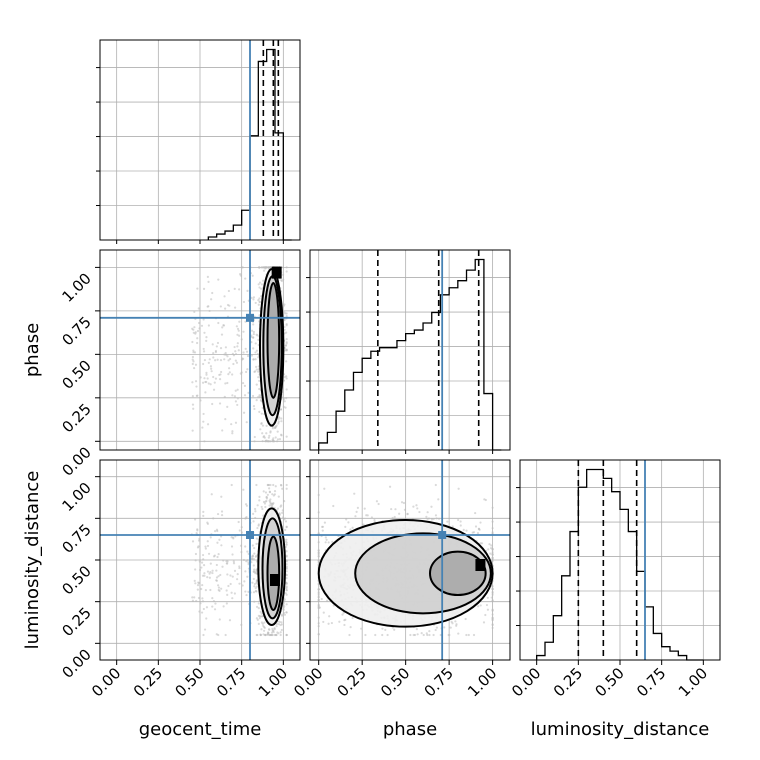  I want to click on joint-panel-phase-vs-luminosity_distance, so click(410, 560).